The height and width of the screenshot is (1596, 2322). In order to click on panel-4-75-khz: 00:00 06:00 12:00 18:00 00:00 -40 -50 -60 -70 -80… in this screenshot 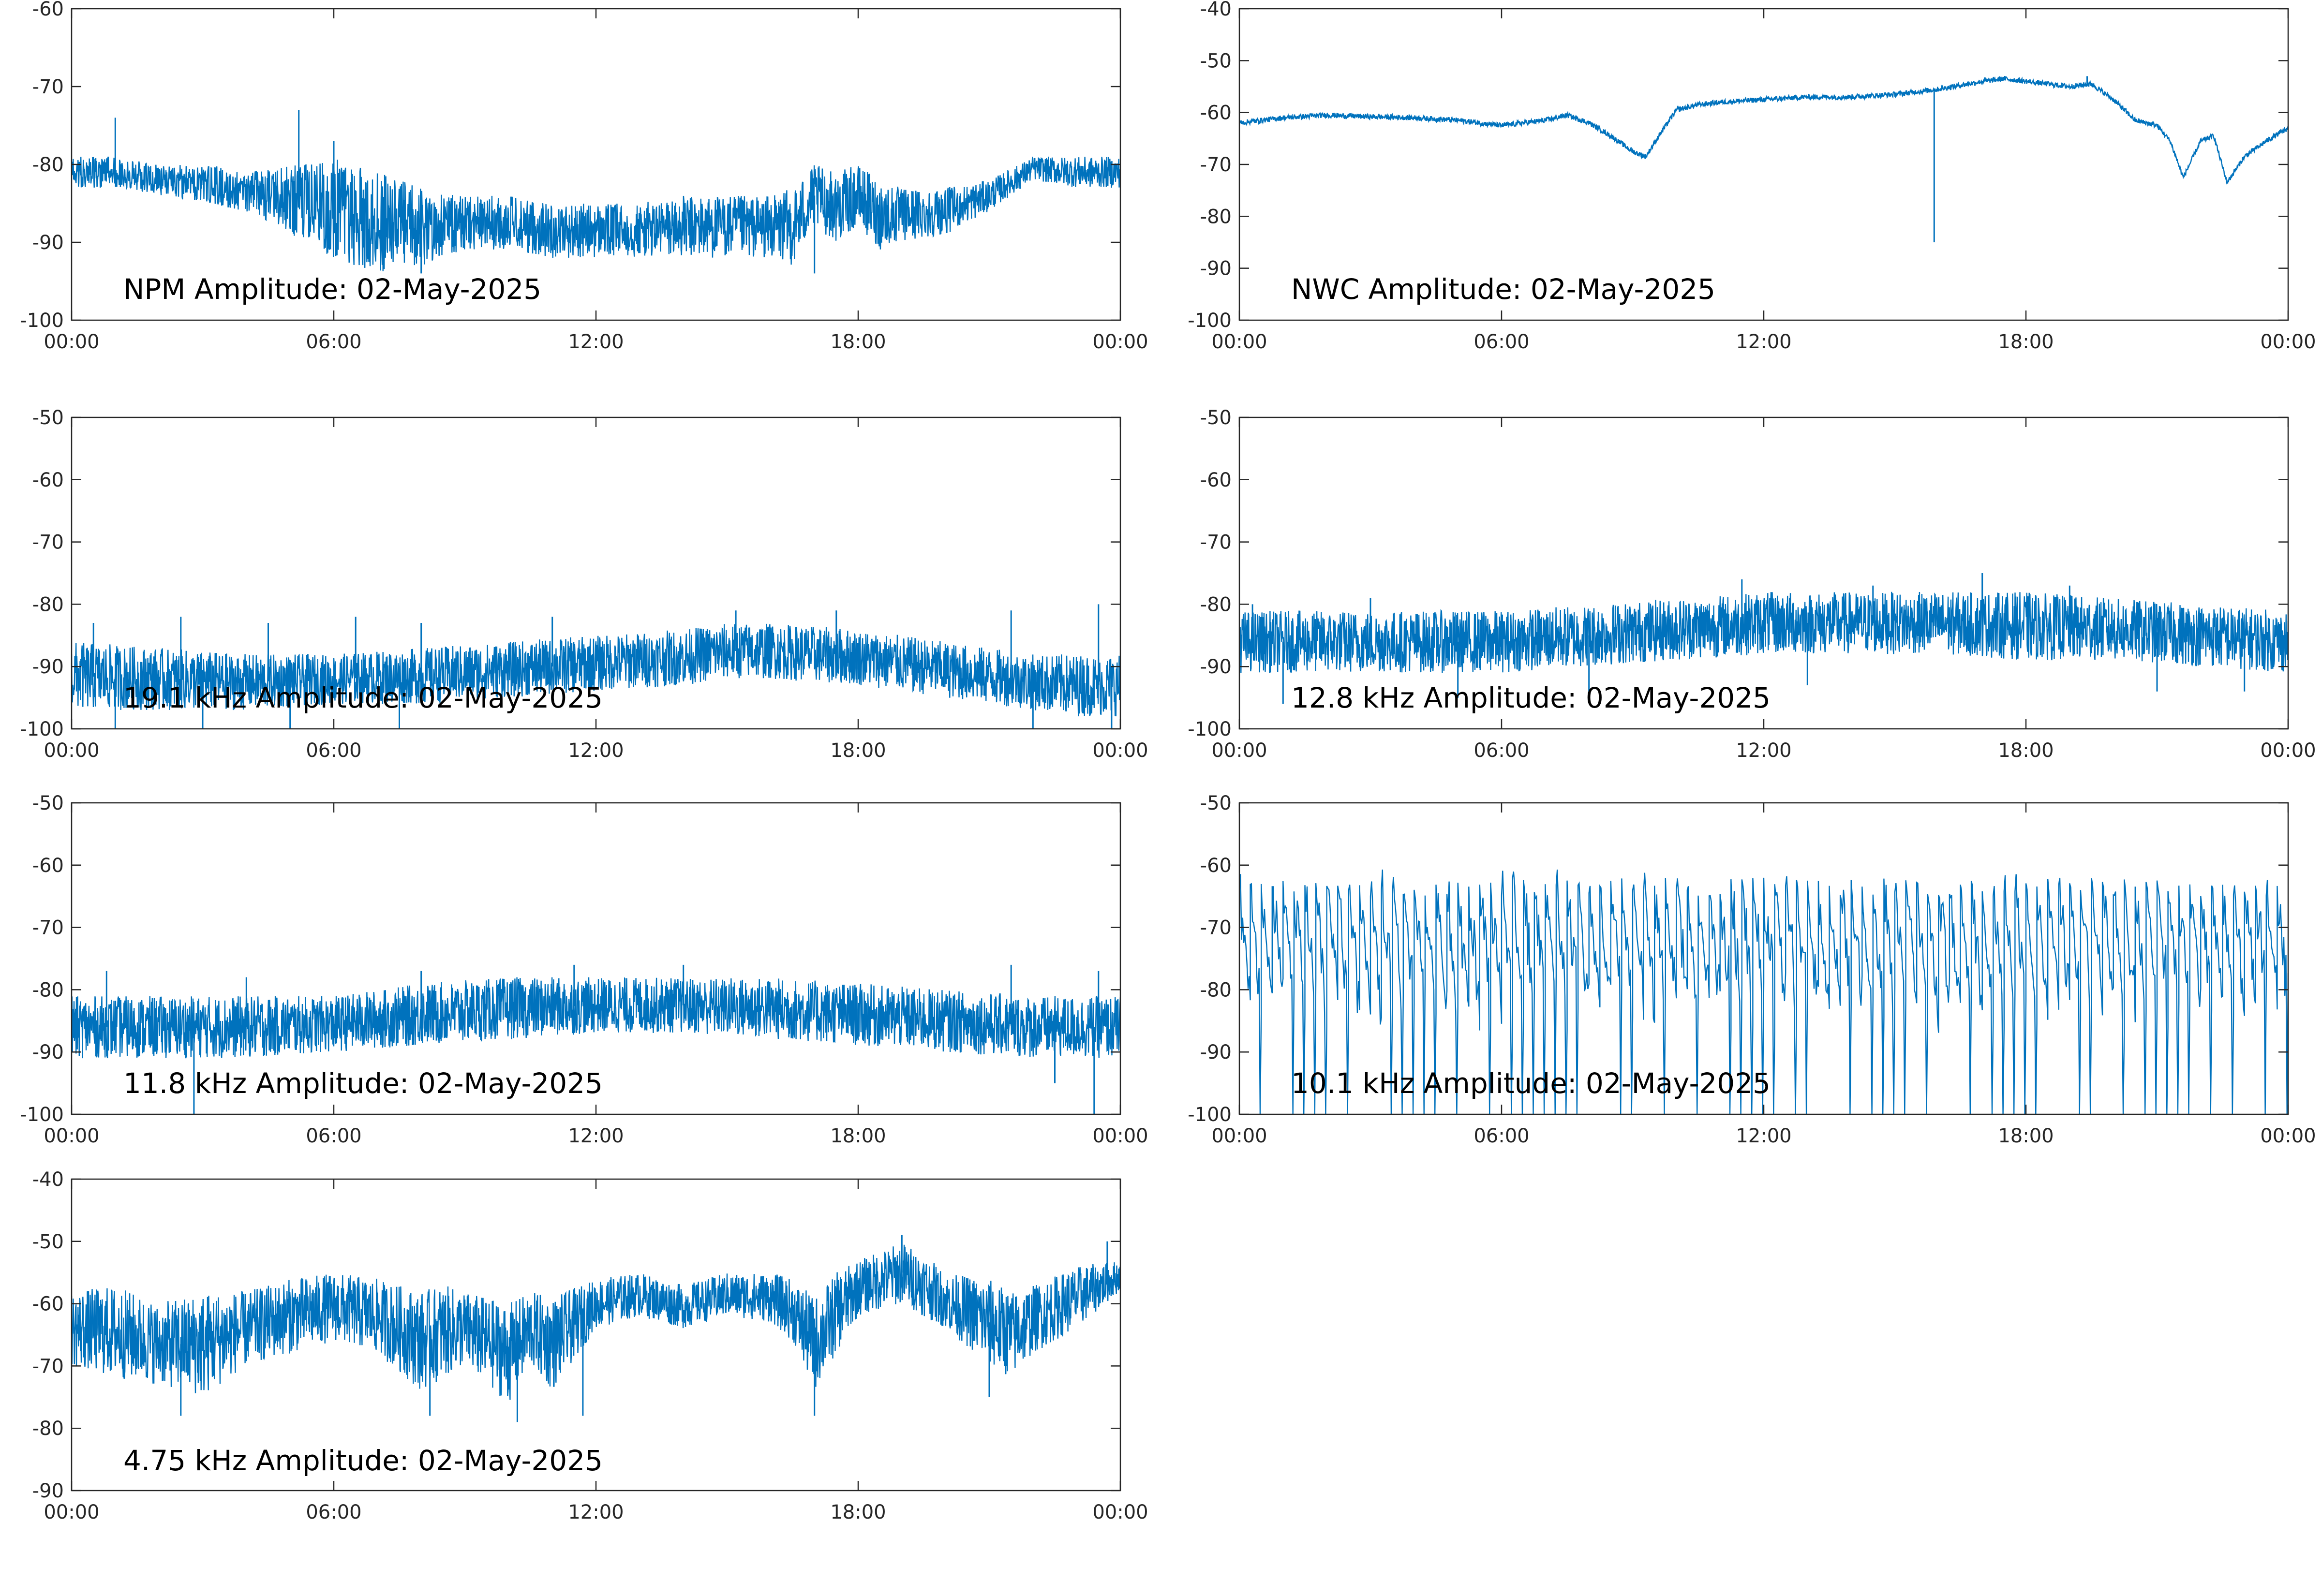, I will do `click(590, 1345)`.